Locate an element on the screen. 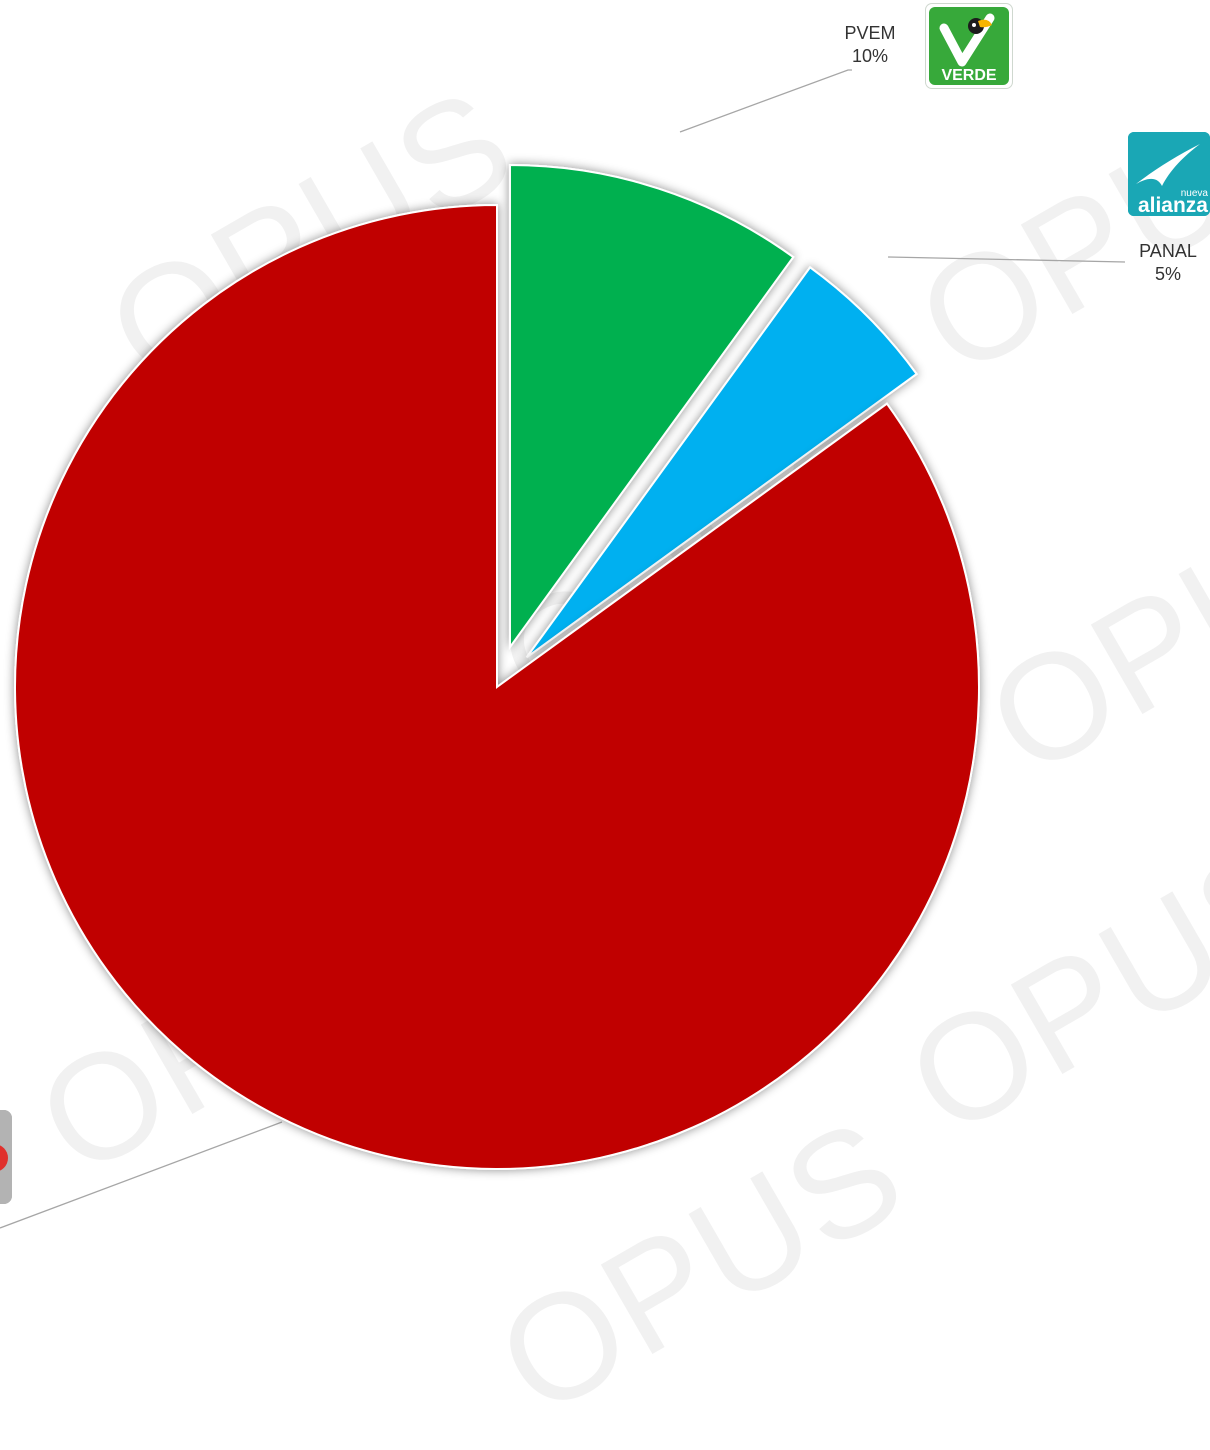  pvem-label-percent: 10% is located at coordinates (870, 56).